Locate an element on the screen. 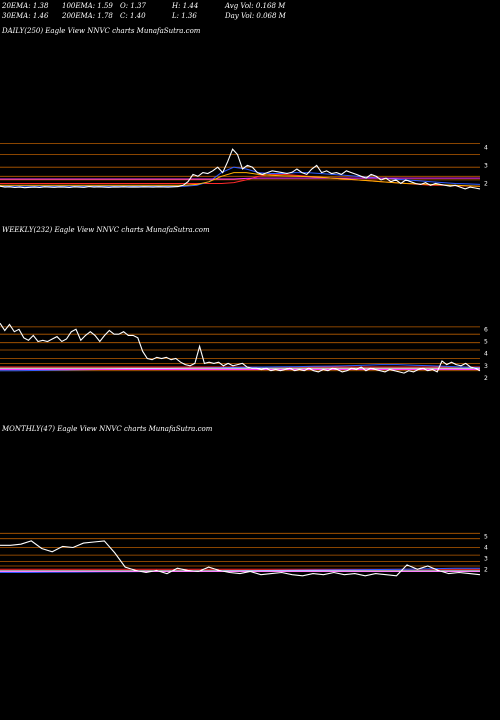  close-stat: C: 1.40 is located at coordinates (133, 16).